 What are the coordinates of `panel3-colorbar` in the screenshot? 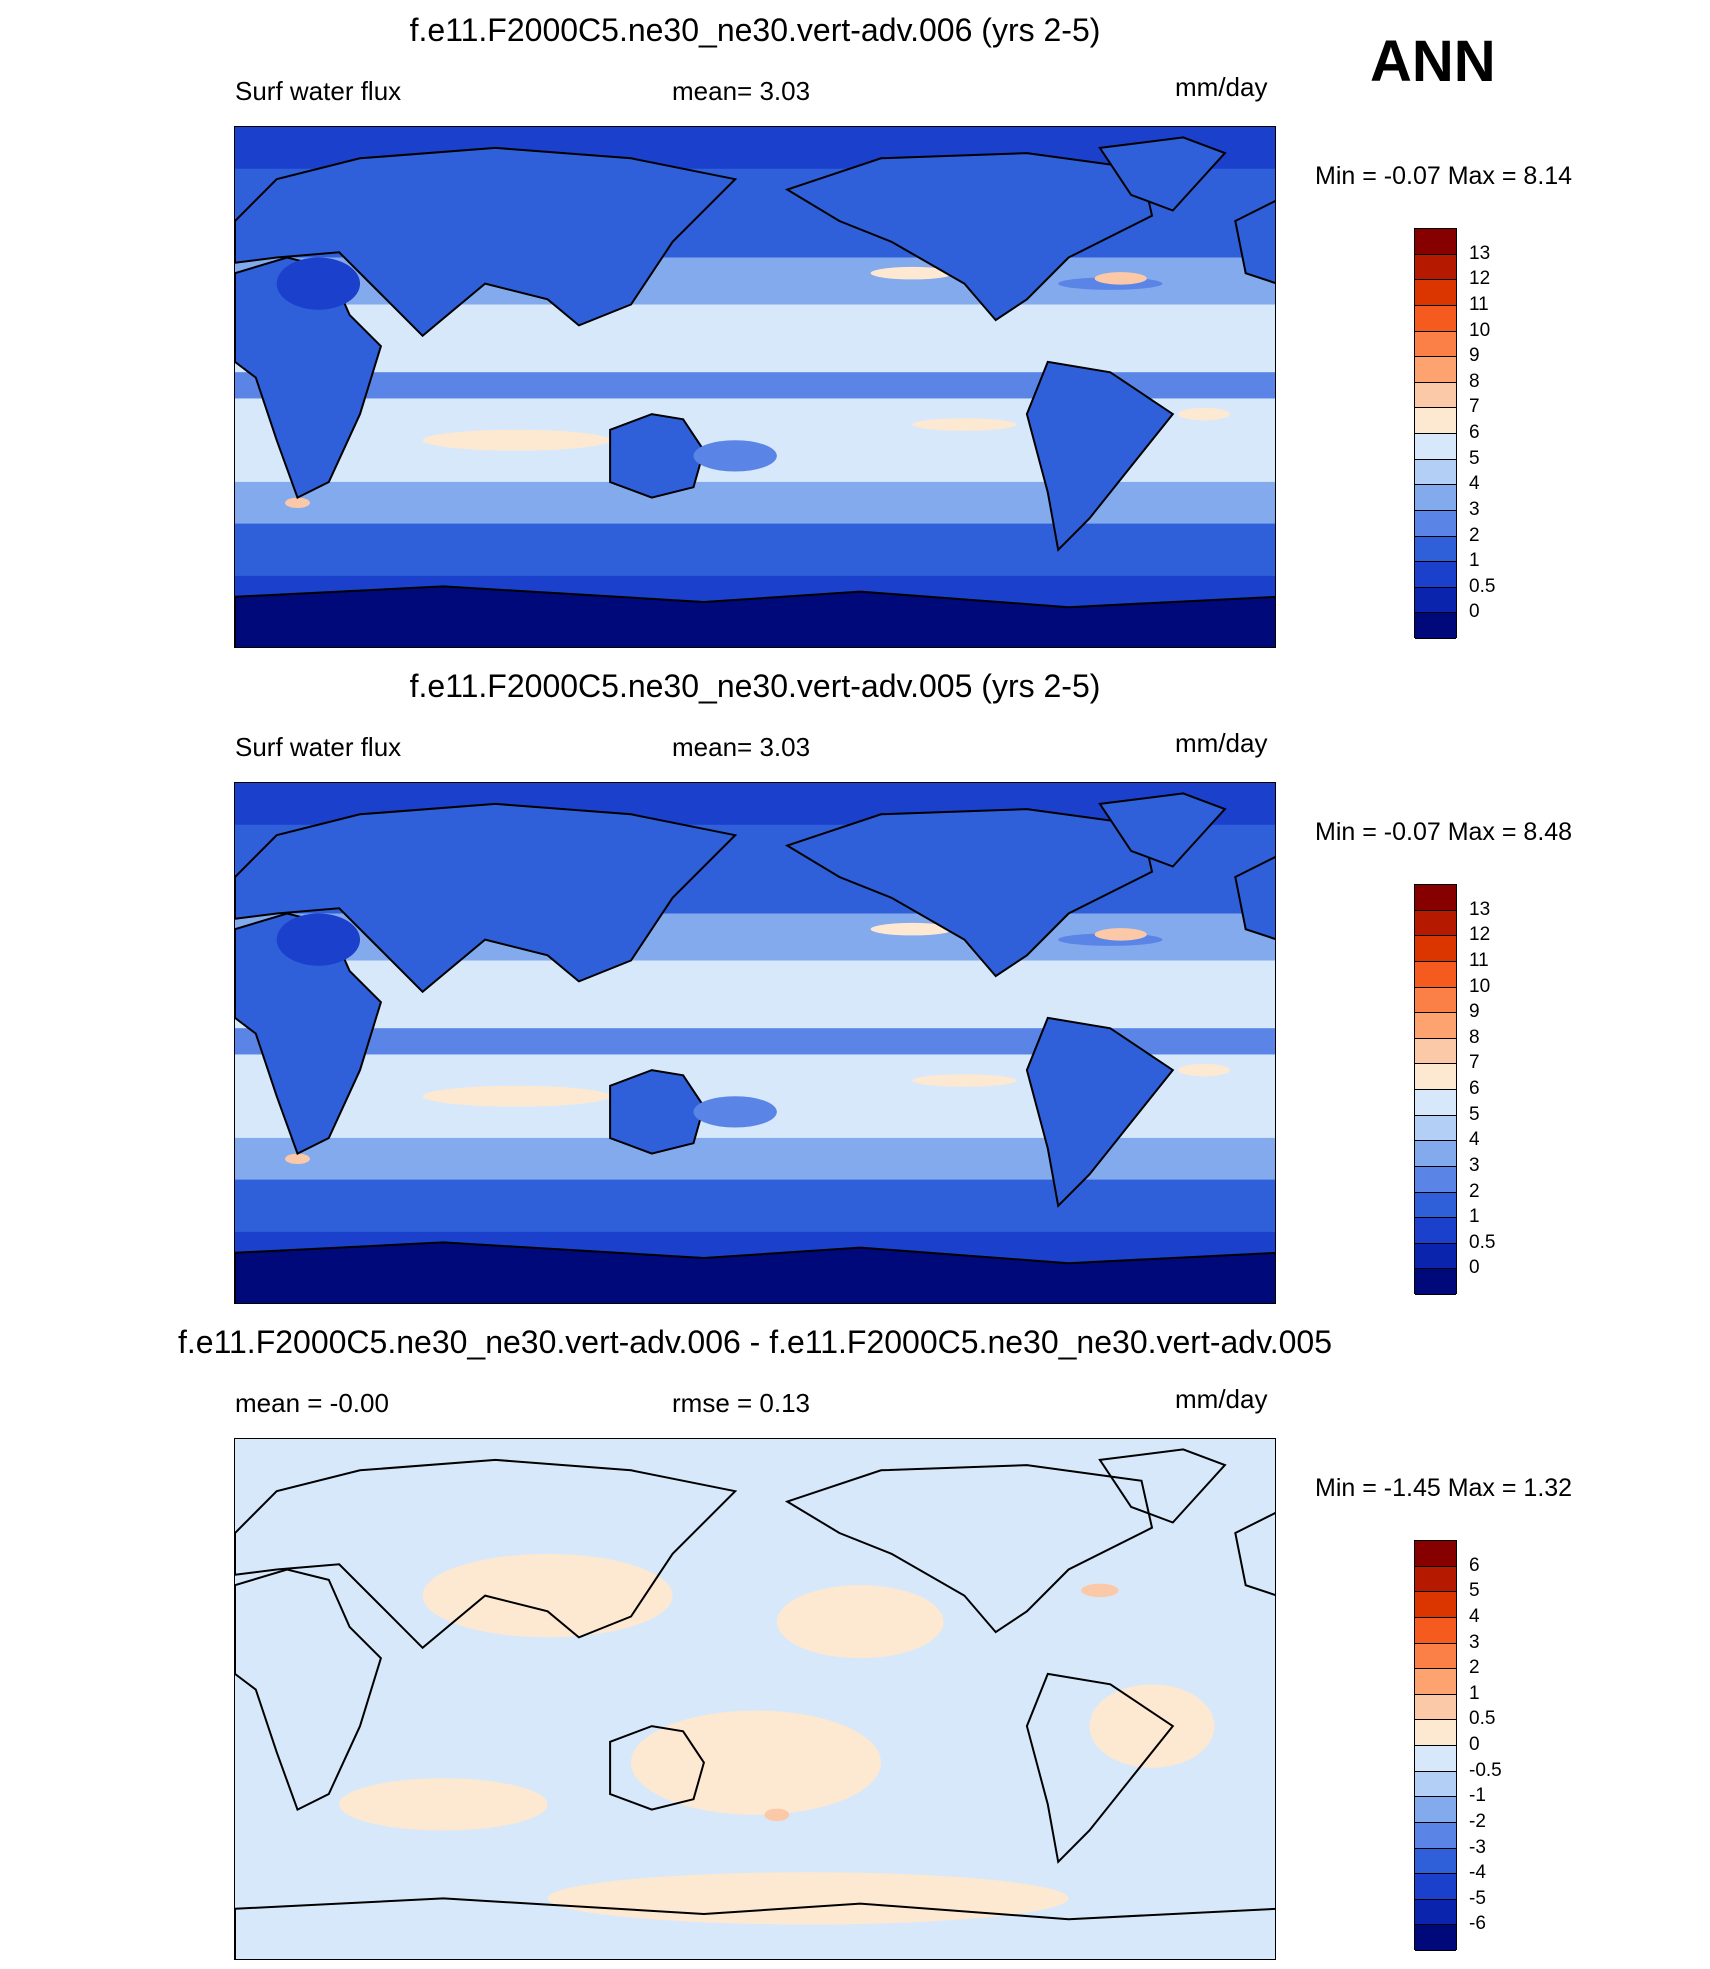 It's located at (1435, 1745).